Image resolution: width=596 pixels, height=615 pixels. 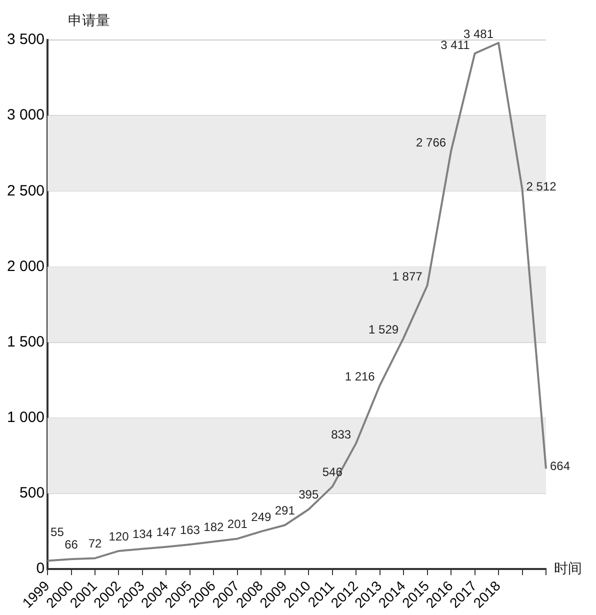 I want to click on data-label: 163, so click(x=190, y=529).